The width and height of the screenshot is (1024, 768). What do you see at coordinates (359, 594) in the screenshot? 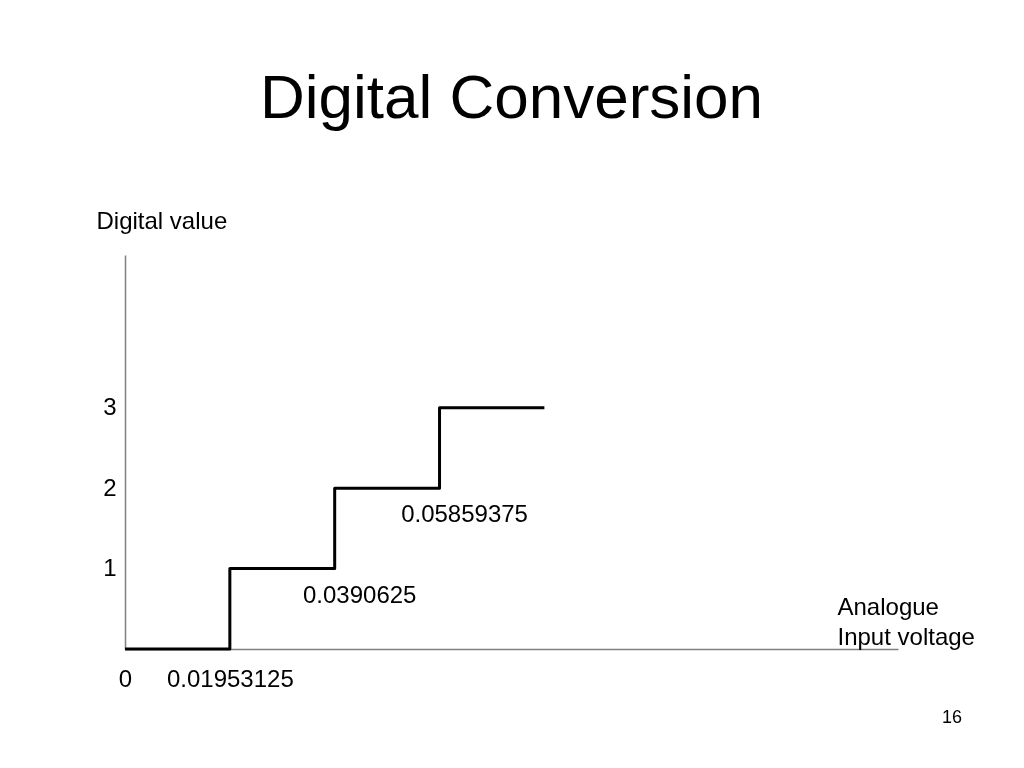
I see `annotation: 0.0390625` at bounding box center [359, 594].